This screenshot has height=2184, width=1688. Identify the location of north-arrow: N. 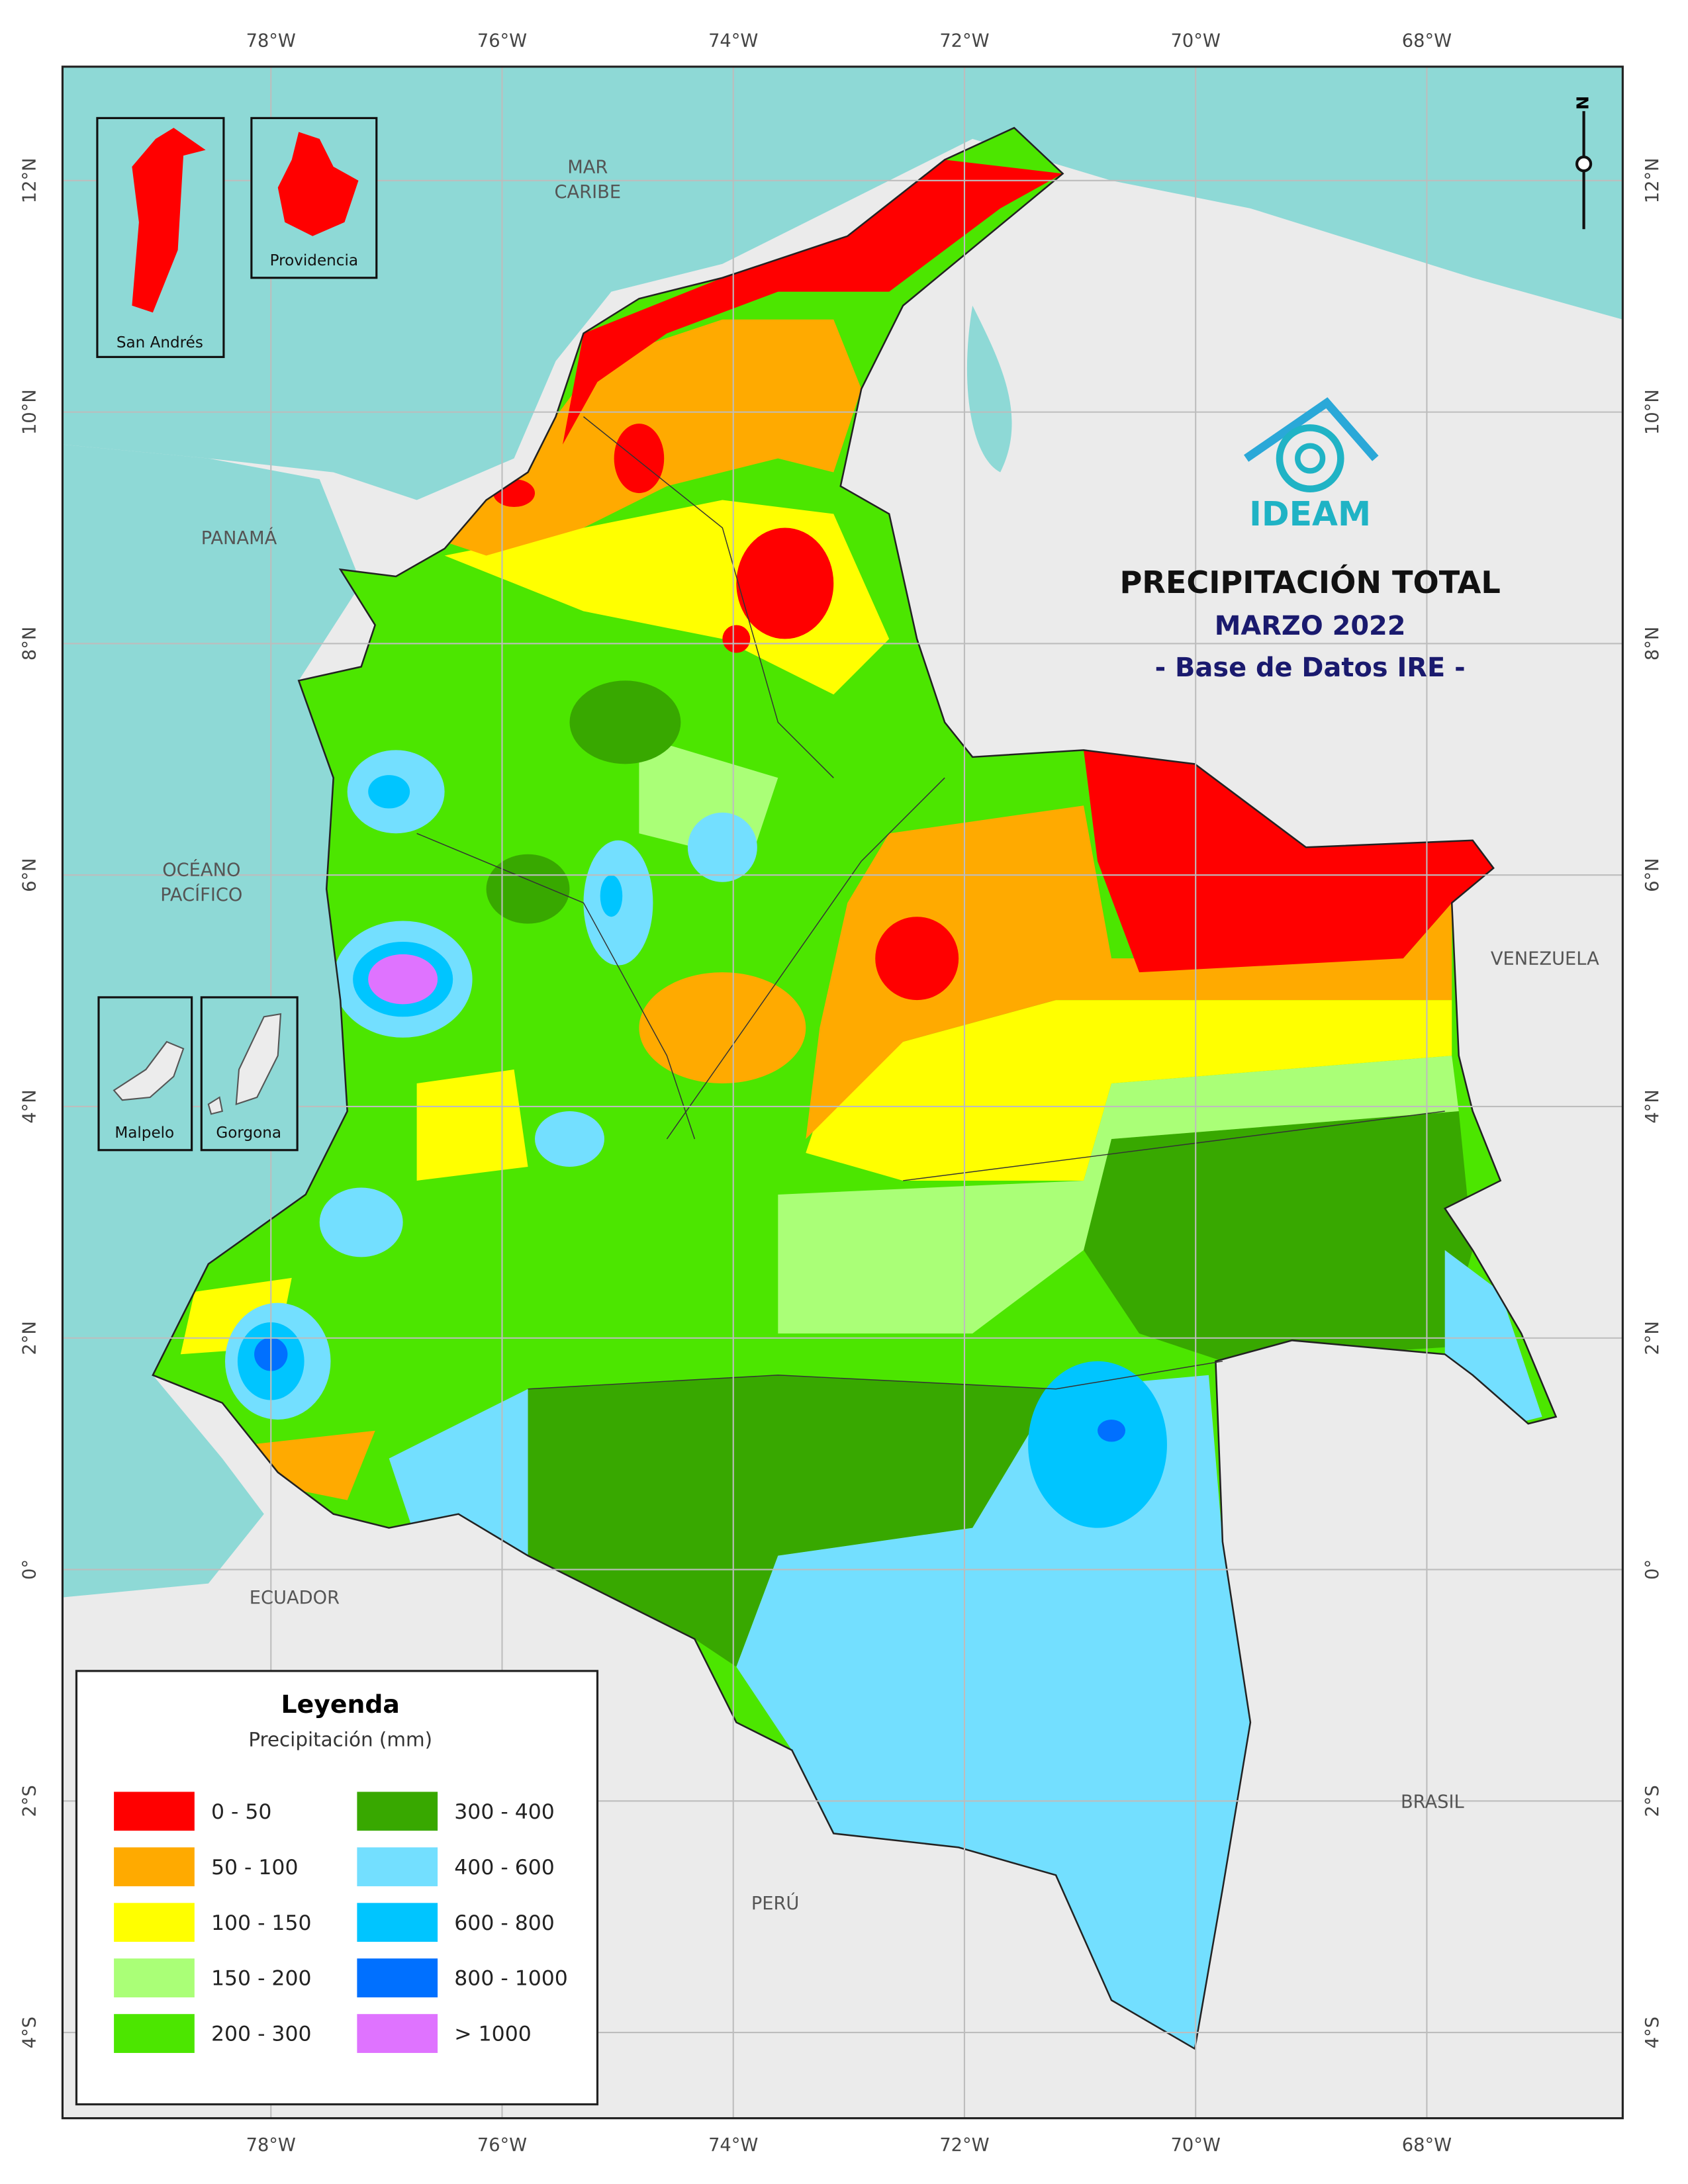
(1583, 163).